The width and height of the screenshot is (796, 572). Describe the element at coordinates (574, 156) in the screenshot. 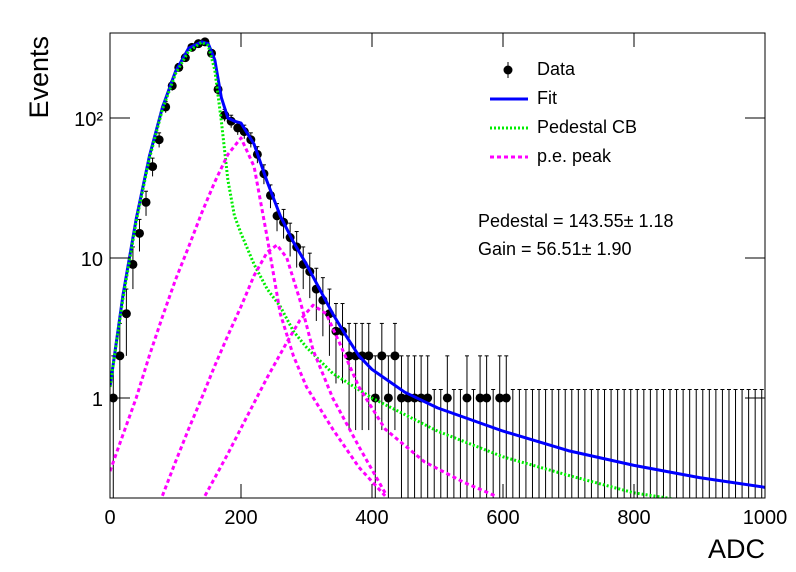

I see `legend-label: p.e. peak` at that location.